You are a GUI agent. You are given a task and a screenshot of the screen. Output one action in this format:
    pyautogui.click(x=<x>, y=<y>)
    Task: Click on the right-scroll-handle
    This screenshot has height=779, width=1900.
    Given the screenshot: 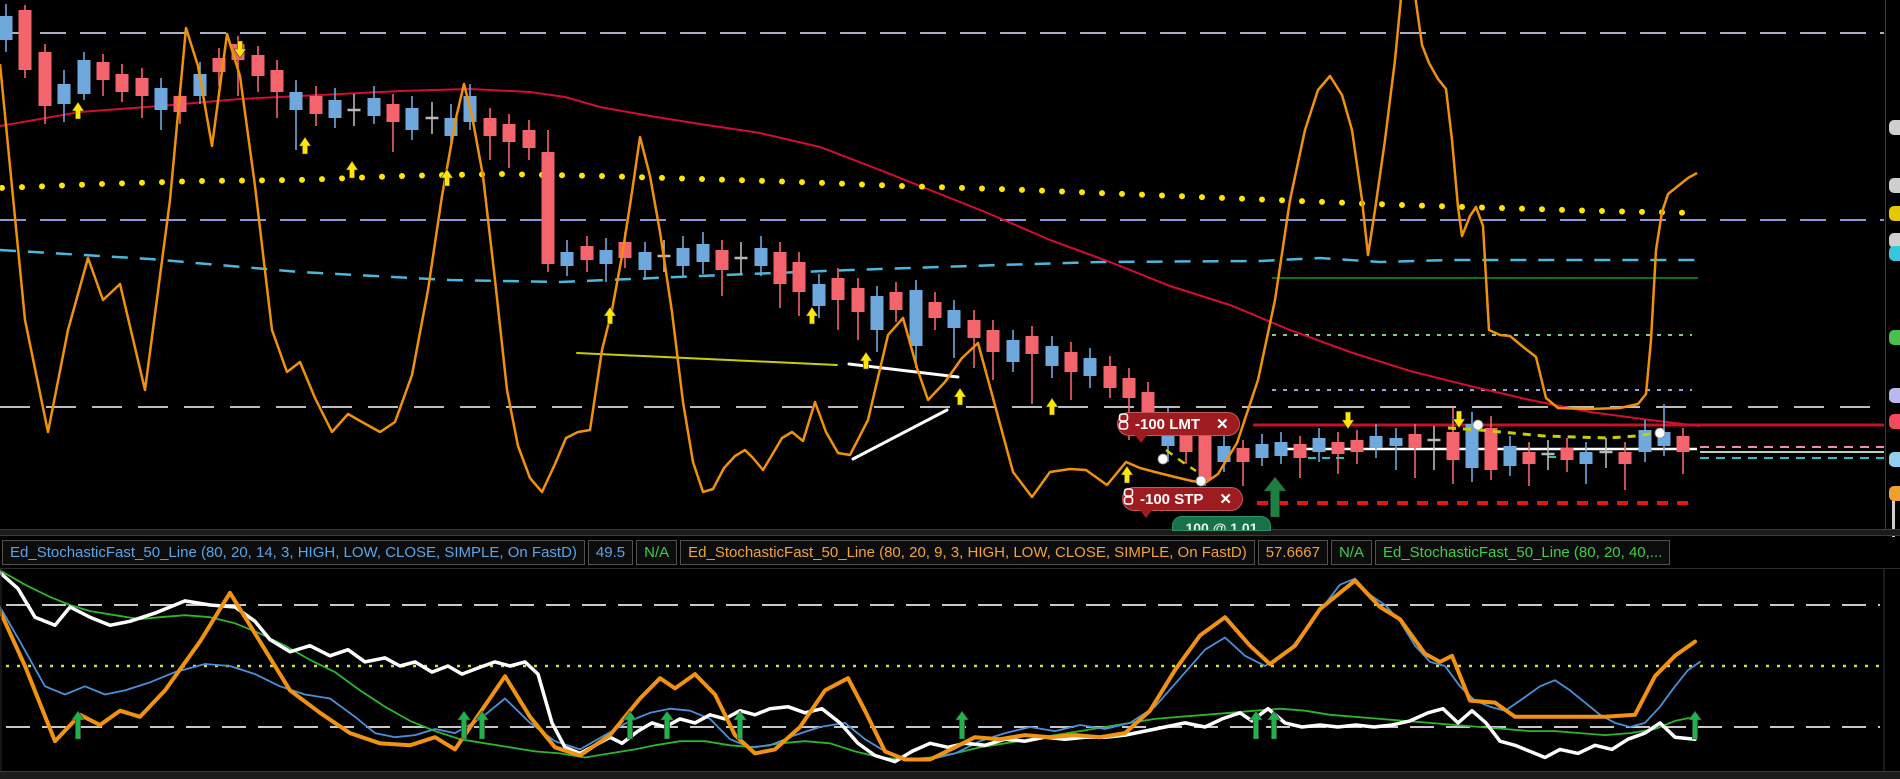 What is the action you would take?
    pyautogui.click(x=1893, y=524)
    